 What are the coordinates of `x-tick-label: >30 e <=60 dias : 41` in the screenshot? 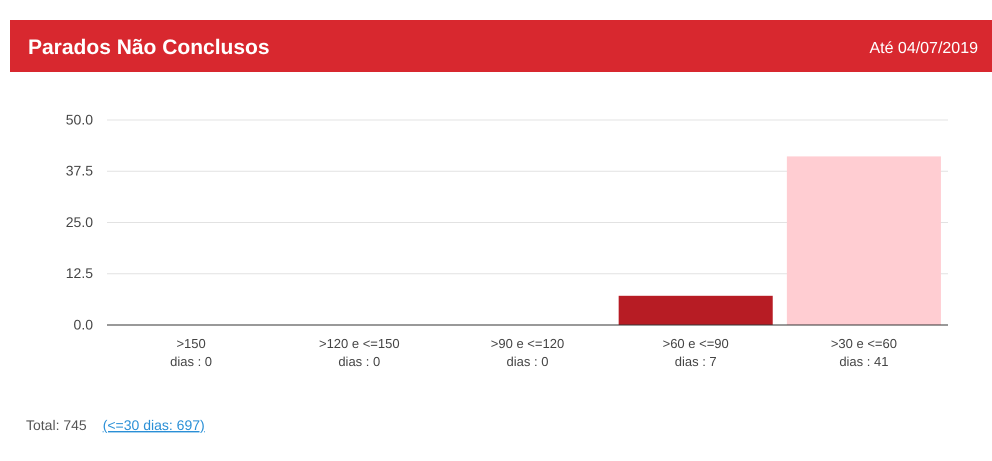 It's located at (863, 352).